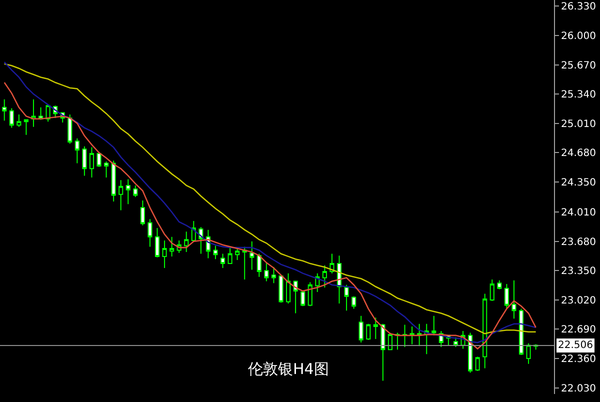 Image resolution: width=600 pixels, height=402 pixels. What do you see at coordinates (578, 182) in the screenshot?
I see `y-tick-label: 24.350` at bounding box center [578, 182].